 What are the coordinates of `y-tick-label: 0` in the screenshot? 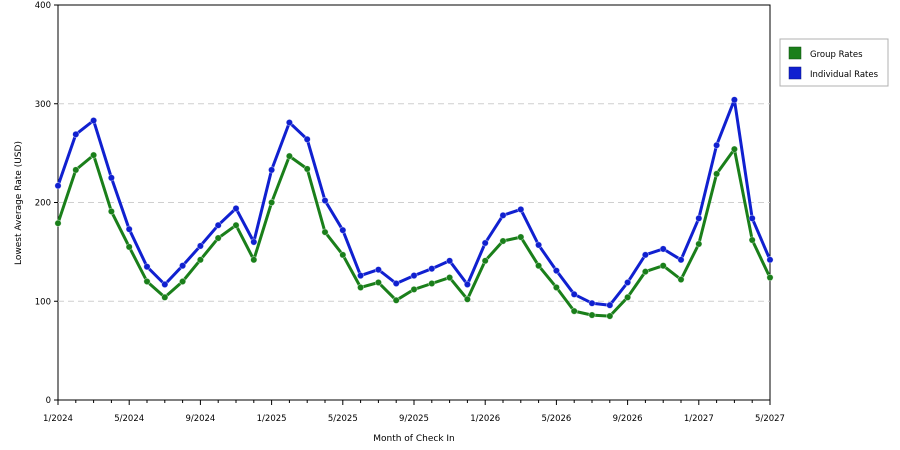 It's located at (48, 401).